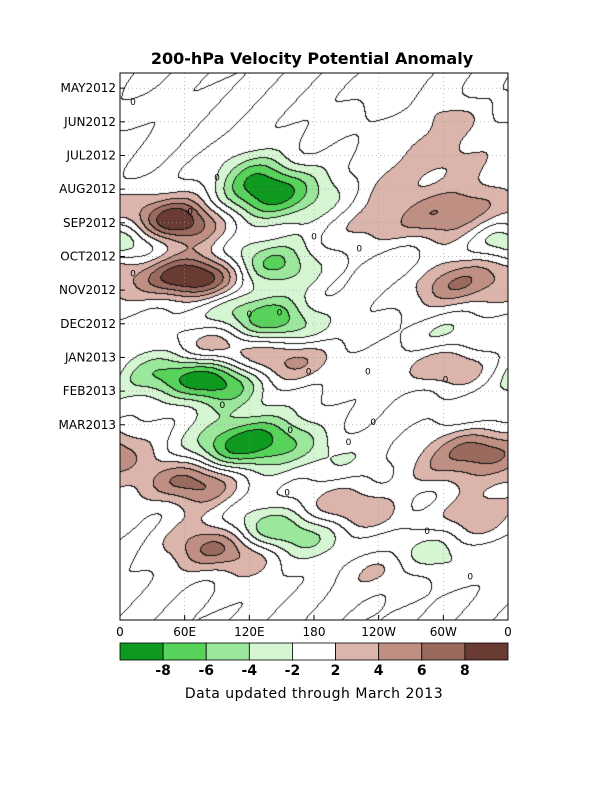 The image size is (600, 800). I want to click on y-tick-label: DEC2012, so click(88, 324).